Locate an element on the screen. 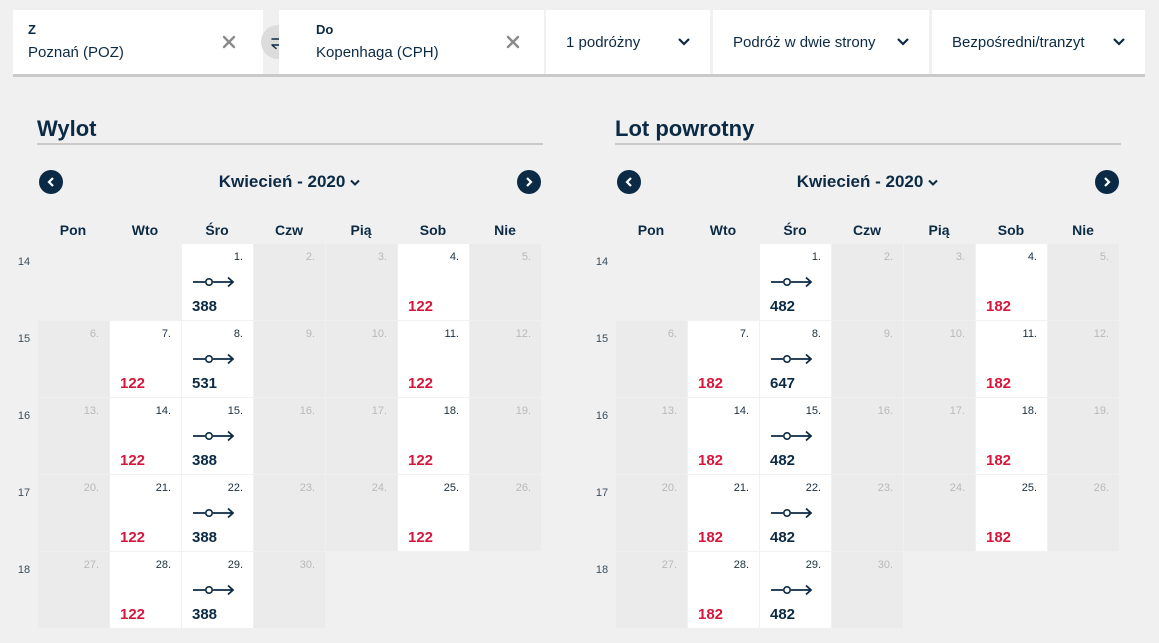 The image size is (1159, 643). day-cell-available: 22. 388 is located at coordinates (217, 513).